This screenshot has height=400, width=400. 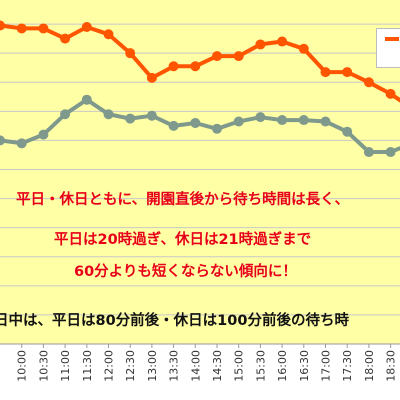 I want to click on x-tick-label: 18:00, so click(x=369, y=366).